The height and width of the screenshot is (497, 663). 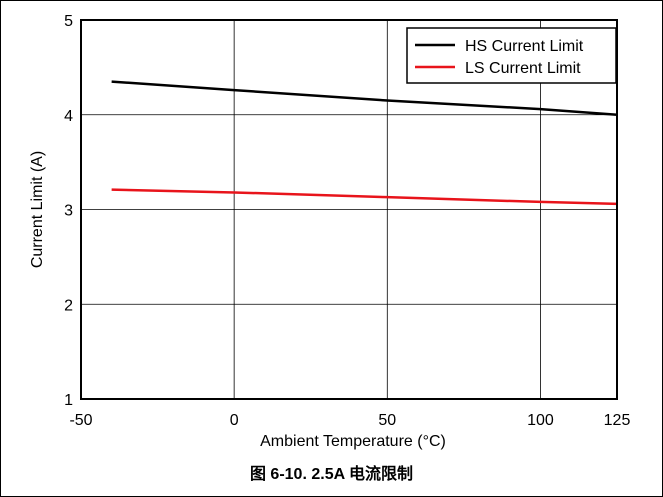 I want to click on figure-caption: 图 6-10. 2.5A 电流限制, so click(x=331, y=474).